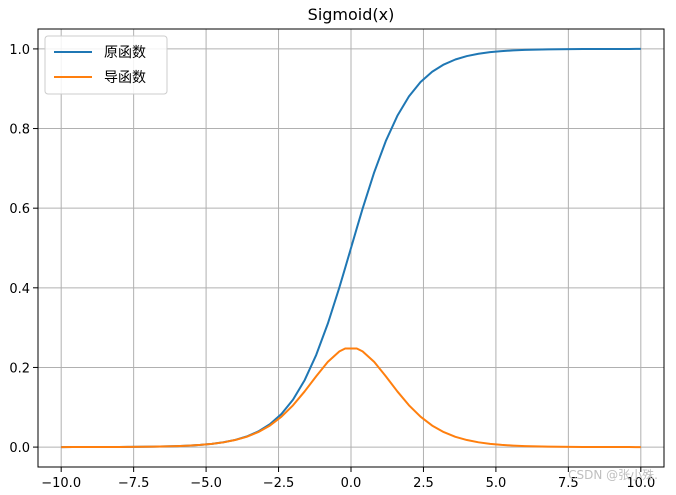 This screenshot has height=495, width=676. I want to click on x-tick-label: 7.5, so click(568, 483).